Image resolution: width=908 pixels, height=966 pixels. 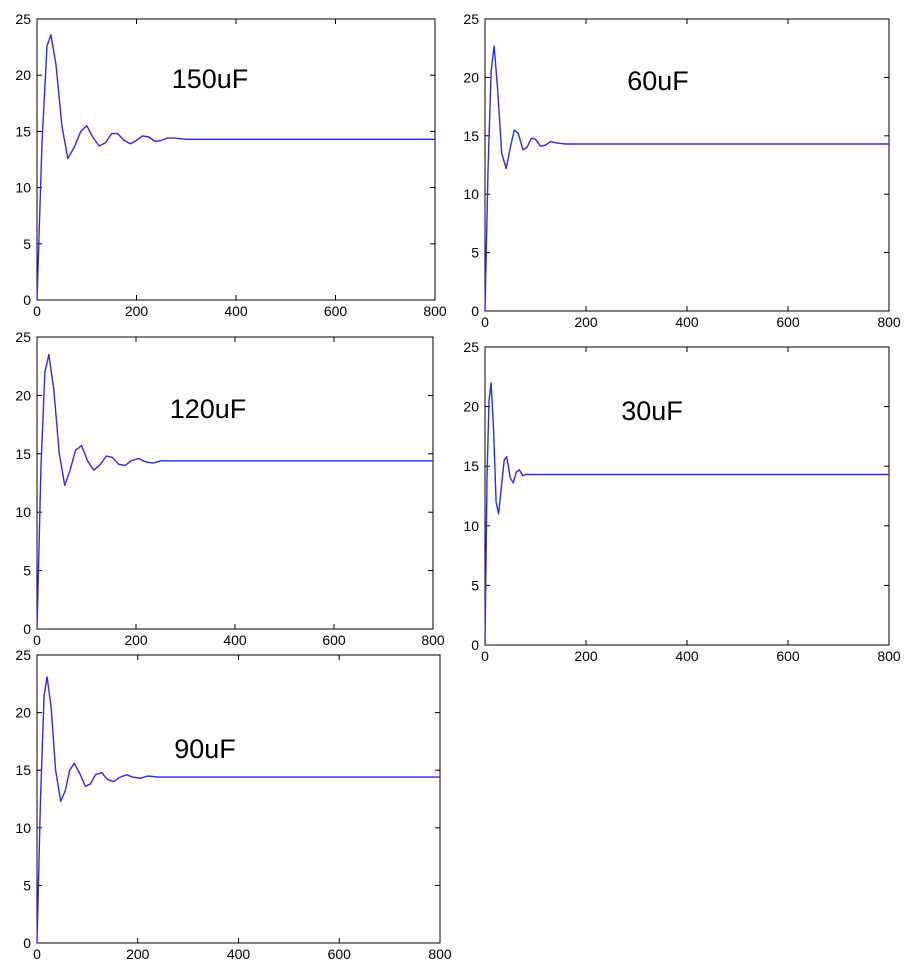 What do you see at coordinates (208, 409) in the screenshot?
I see `capacitance-label: 120uF` at bounding box center [208, 409].